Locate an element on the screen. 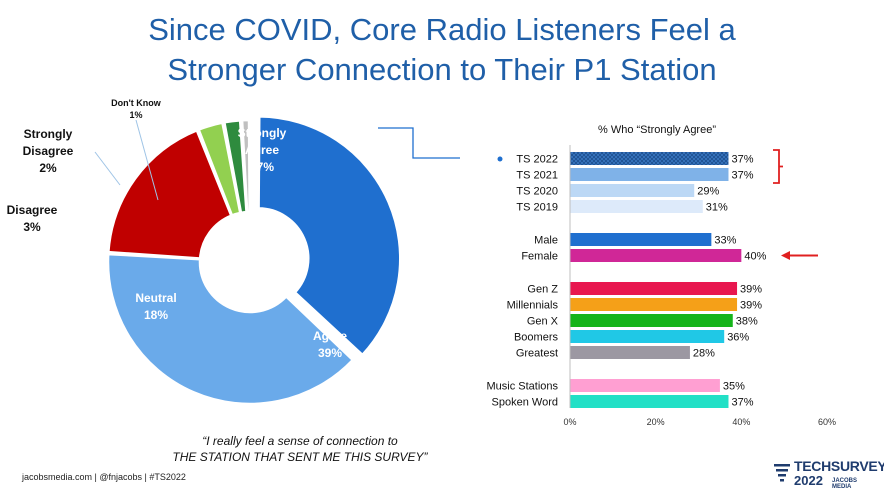 The image size is (884, 493). leader-line-strongly-disagree is located at coordinates (107, 168).